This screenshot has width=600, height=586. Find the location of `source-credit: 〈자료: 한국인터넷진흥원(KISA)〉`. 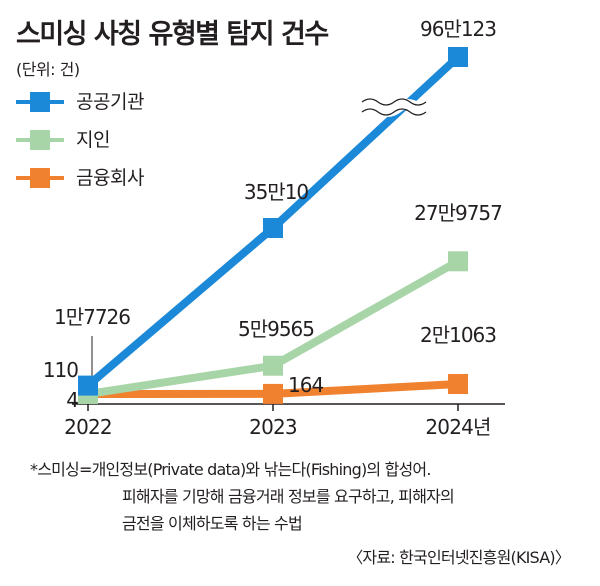

source-credit: 〈자료: 한국인터넷진흥원(KISA)〉 is located at coordinates (459, 557).